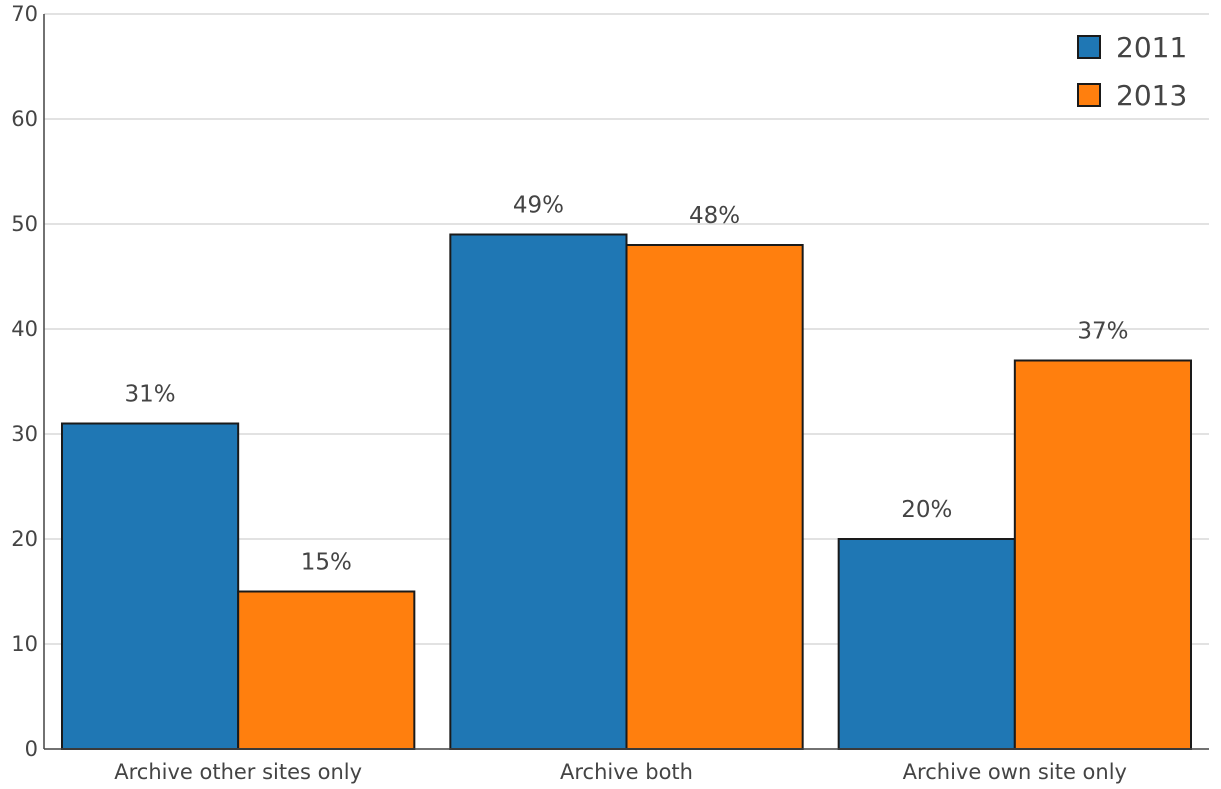  What do you see at coordinates (31, 749) in the screenshot?
I see `y-tick-label: 0` at bounding box center [31, 749].